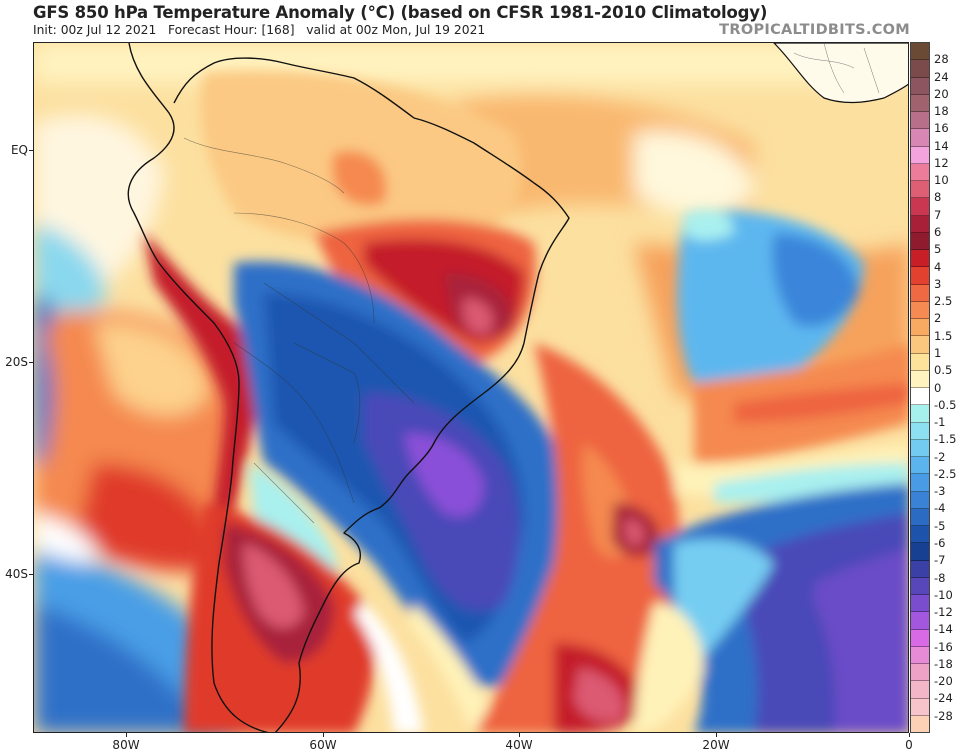 The height and width of the screenshot is (752, 960). Describe the element at coordinates (940, 577) in the screenshot. I see `colorbar-label: -8` at that location.